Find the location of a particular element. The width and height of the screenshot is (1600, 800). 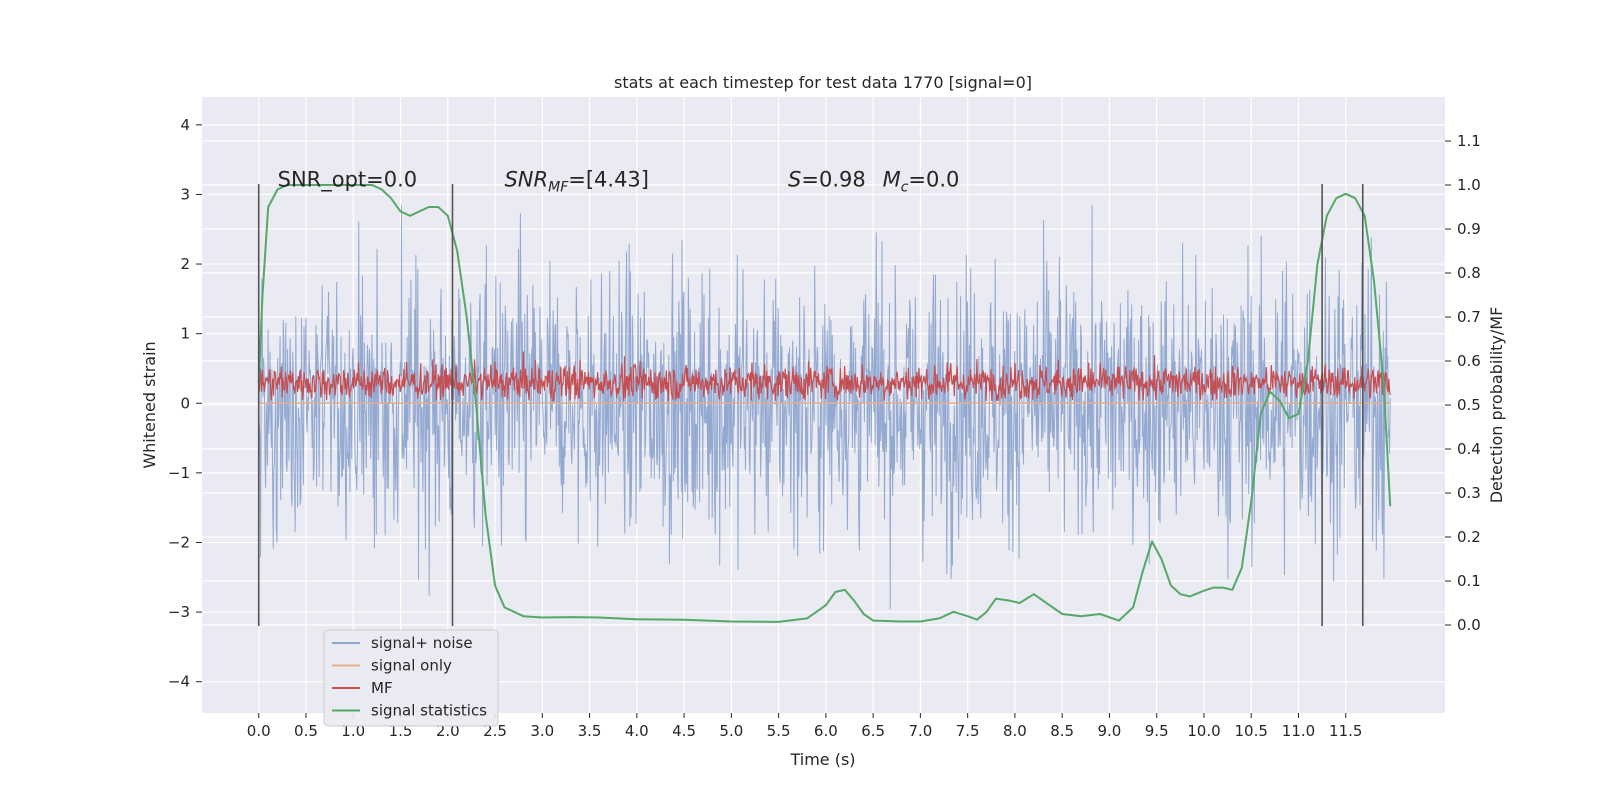

y-left-tick-label: −2 is located at coordinates (179, 542).